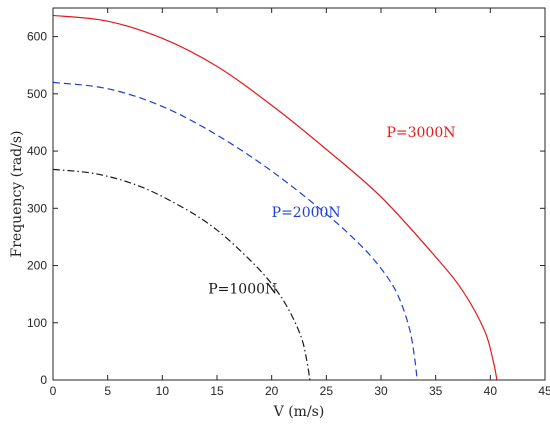  I want to click on series-label-p1000: P=1000N, so click(242, 290).